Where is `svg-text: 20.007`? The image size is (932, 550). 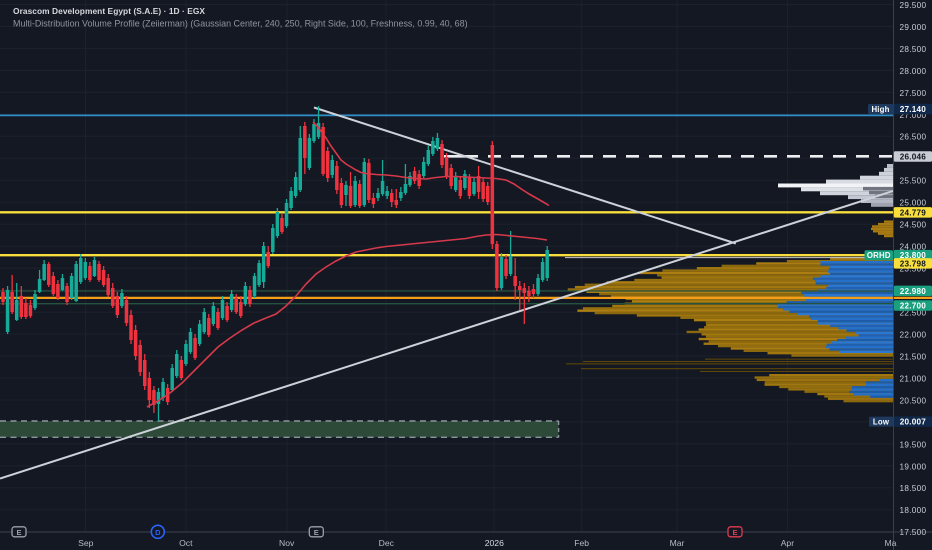 svg-text: 20.007 is located at coordinates (913, 422).